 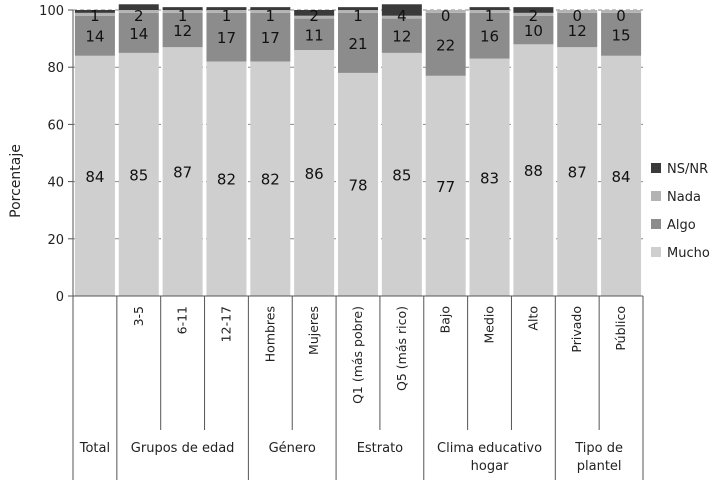 I want to click on legend-swatch-mucho, so click(x=656, y=252).